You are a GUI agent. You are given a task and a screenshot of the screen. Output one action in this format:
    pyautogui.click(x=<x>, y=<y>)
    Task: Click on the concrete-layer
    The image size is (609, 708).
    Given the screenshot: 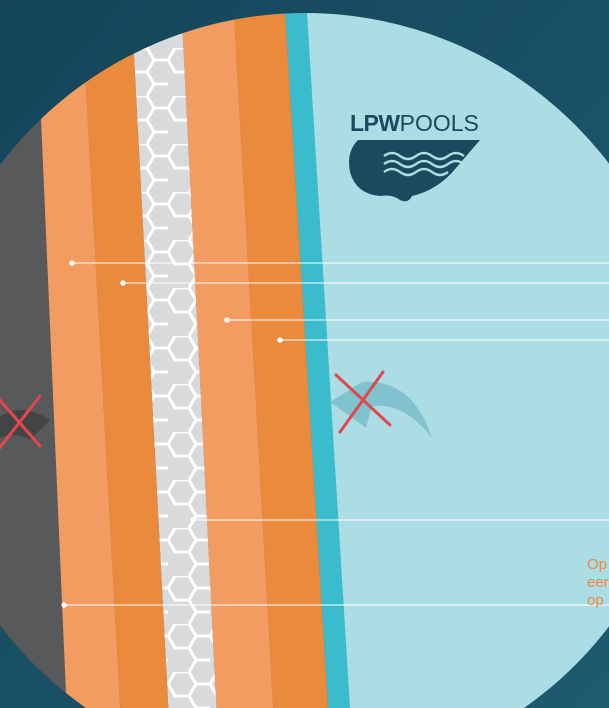 What is the action you would take?
    pyautogui.click(x=174, y=360)
    